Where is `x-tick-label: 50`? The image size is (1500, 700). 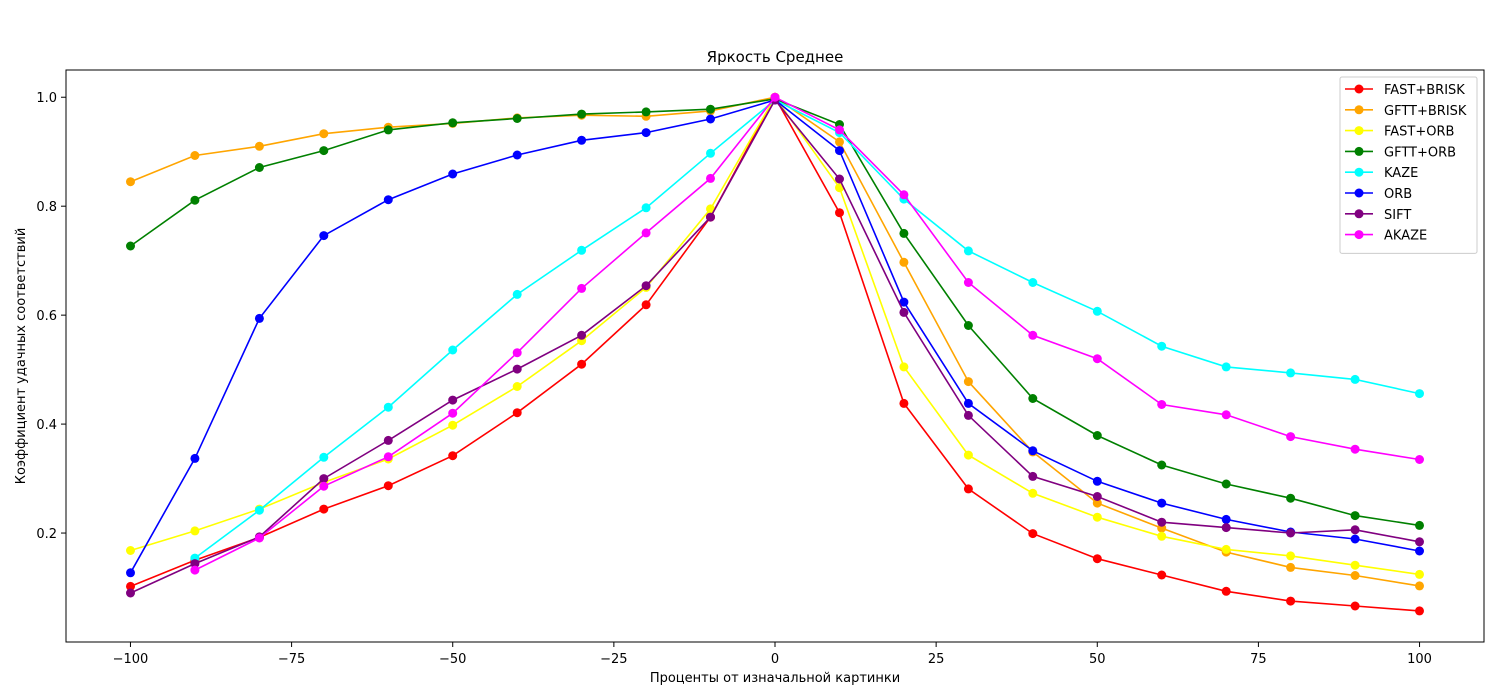
x-tick-label: 50 is located at coordinates (1097, 659).